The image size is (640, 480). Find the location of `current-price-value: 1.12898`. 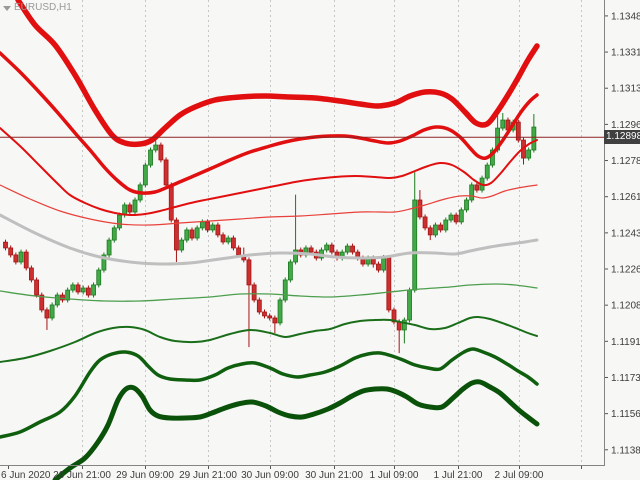

current-price-value: 1.12898 is located at coordinates (623, 136).